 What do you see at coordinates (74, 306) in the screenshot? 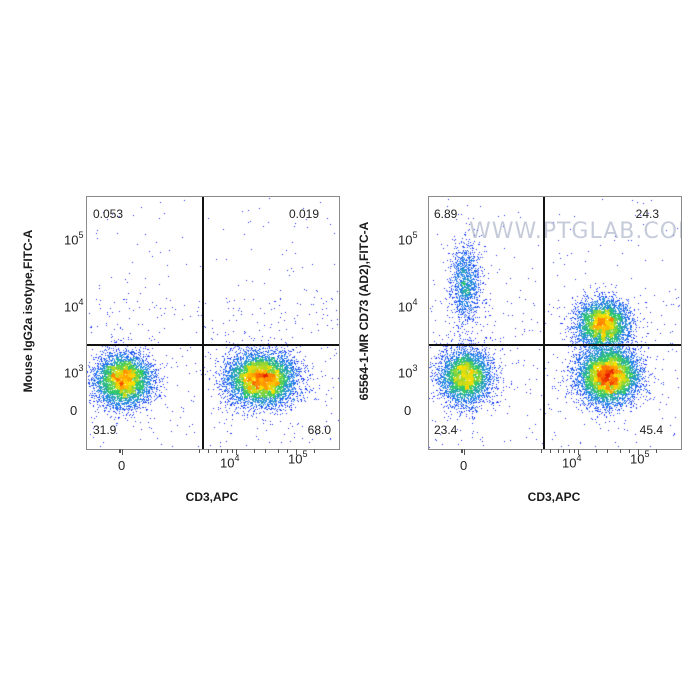
I see `left-y-tick-1e4: 10⁴` at bounding box center [74, 306].